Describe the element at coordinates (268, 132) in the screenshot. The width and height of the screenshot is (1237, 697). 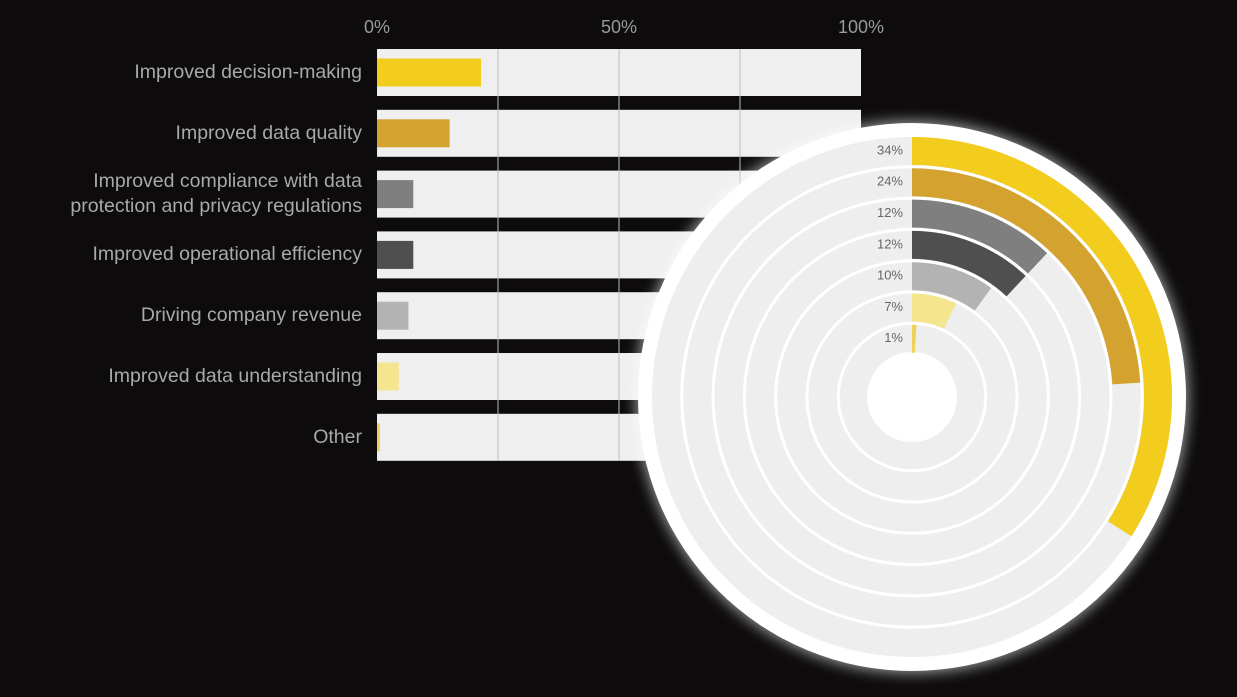
I see `category-label: Improved data quality` at that location.